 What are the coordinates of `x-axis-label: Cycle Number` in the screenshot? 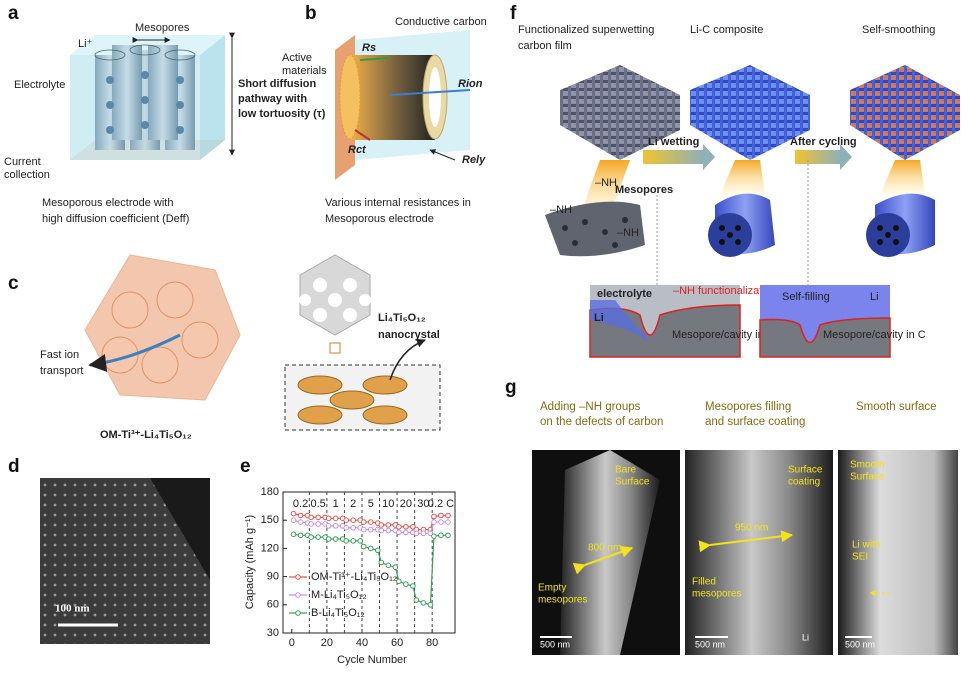 It's located at (372, 660).